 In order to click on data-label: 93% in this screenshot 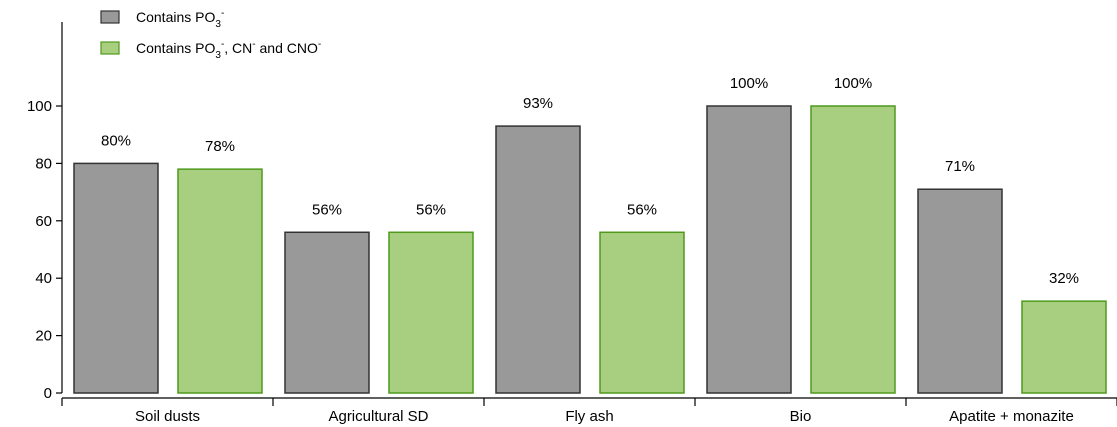, I will do `click(538, 103)`.